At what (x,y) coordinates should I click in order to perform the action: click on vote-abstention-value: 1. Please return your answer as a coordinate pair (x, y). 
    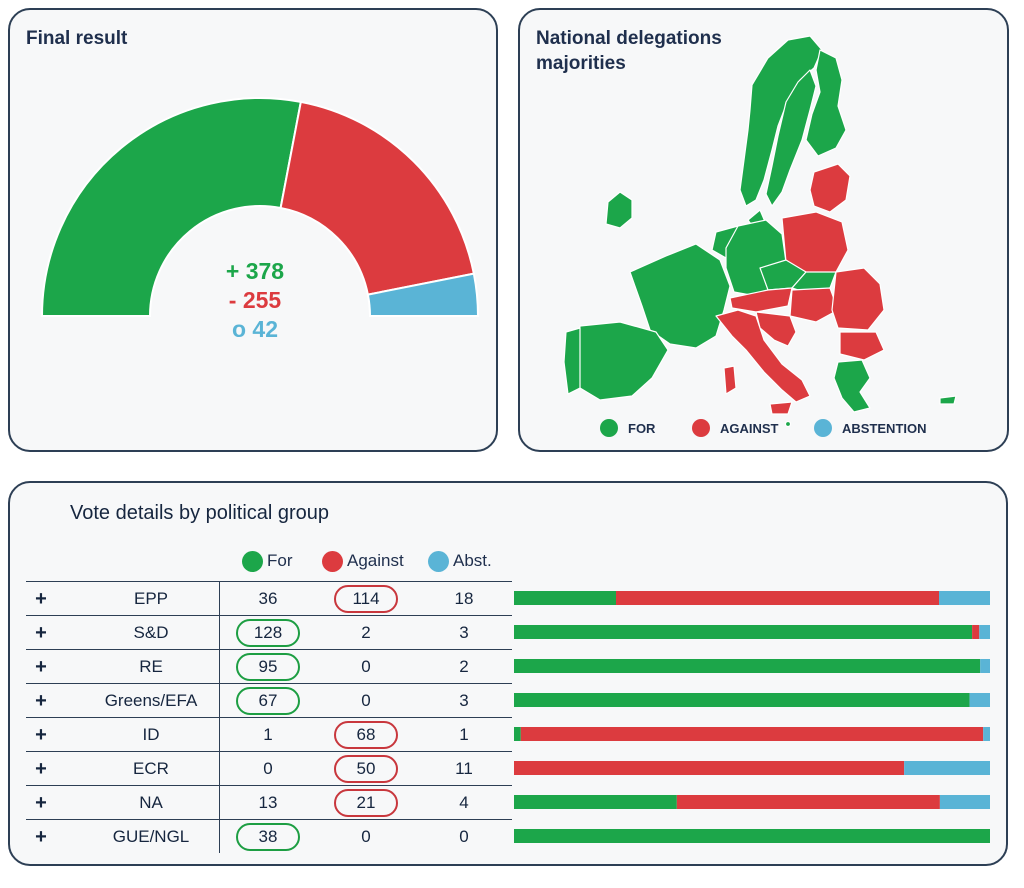
    Looking at the image, I should click on (464, 734).